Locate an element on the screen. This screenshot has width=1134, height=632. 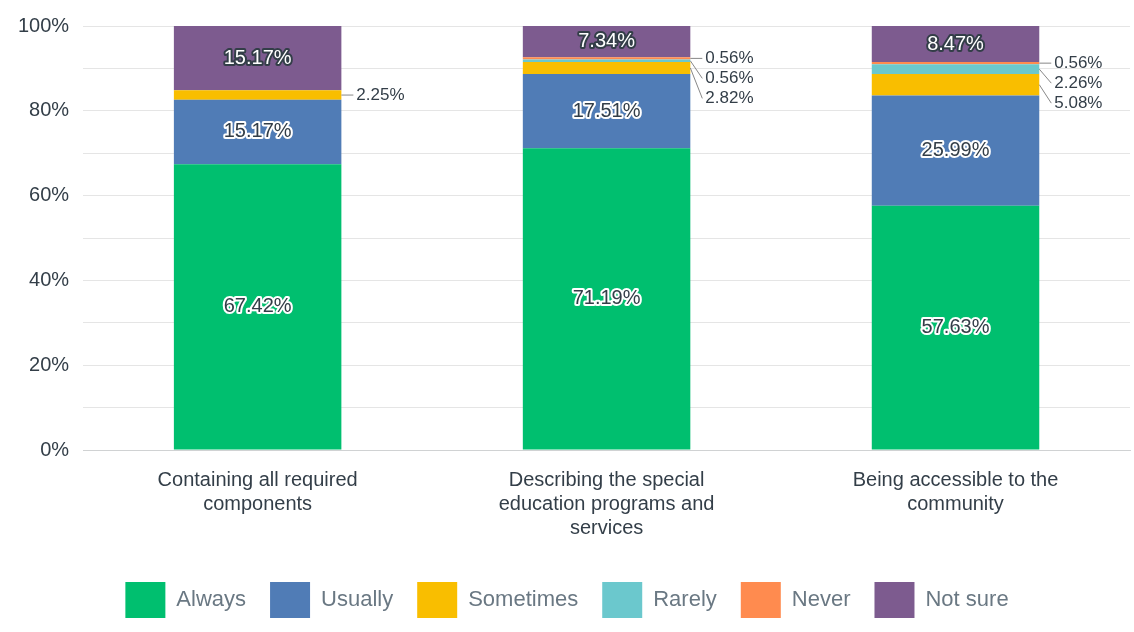
data-label: 2.25% is located at coordinates (380, 94).